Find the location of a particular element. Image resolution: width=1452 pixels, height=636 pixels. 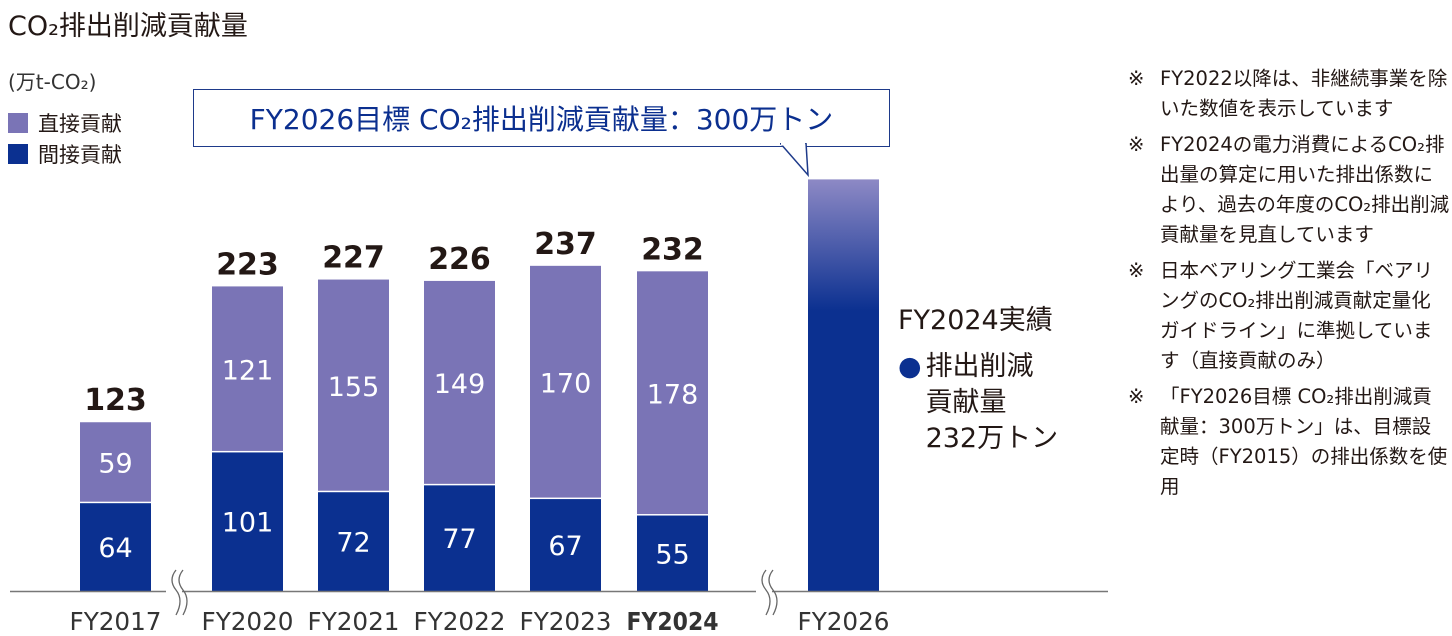

unit-label: (万t-CO₂) is located at coordinates (52, 82).